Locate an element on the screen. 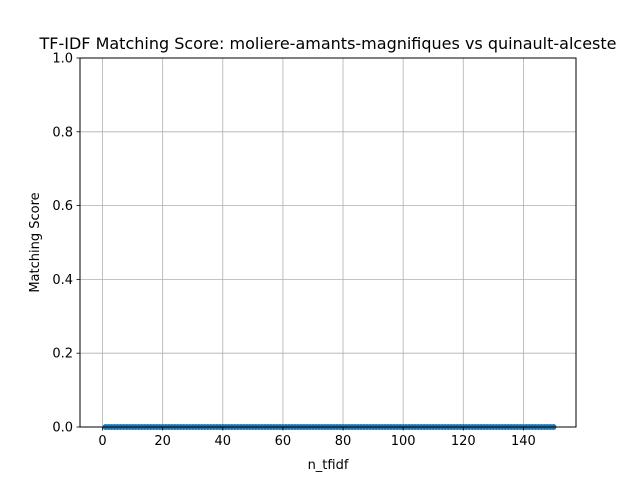 The width and height of the screenshot is (640, 480). y-axis: 0.0 0.2 0.4 0.6 0.8 1.0 is located at coordinates (66, 244).